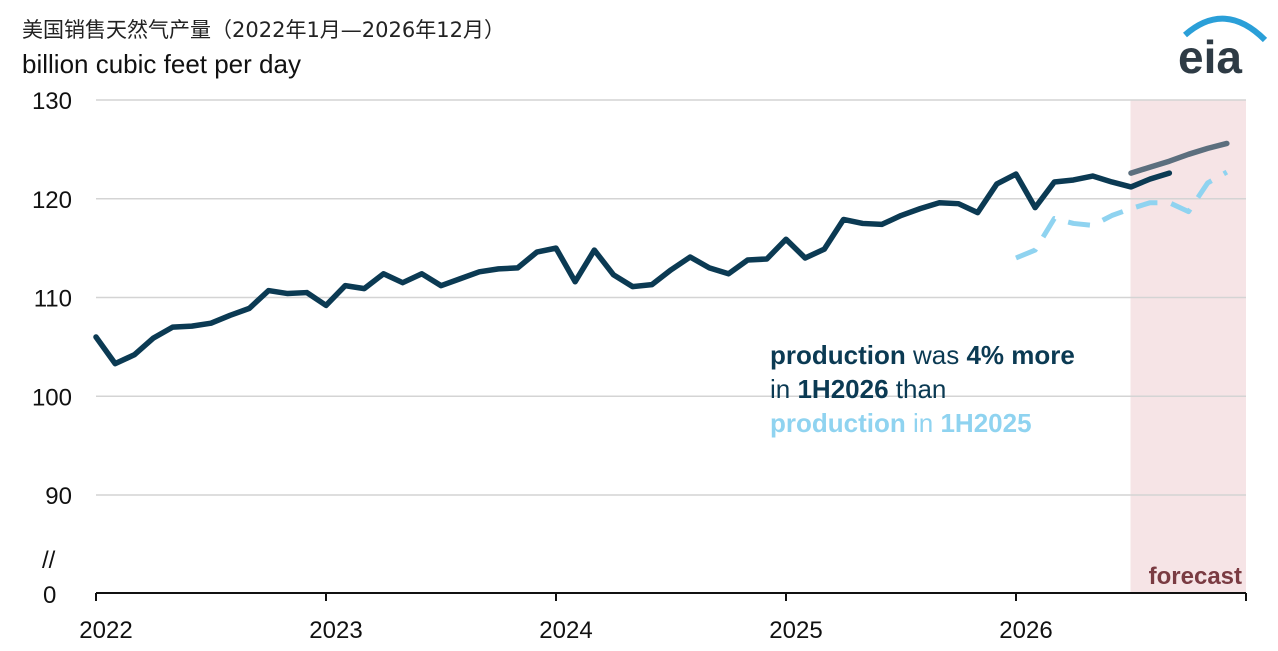 This screenshot has height=651, width=1278. What do you see at coordinates (1025, 630) in the screenshot?
I see `x-tick-label: 2026` at bounding box center [1025, 630].